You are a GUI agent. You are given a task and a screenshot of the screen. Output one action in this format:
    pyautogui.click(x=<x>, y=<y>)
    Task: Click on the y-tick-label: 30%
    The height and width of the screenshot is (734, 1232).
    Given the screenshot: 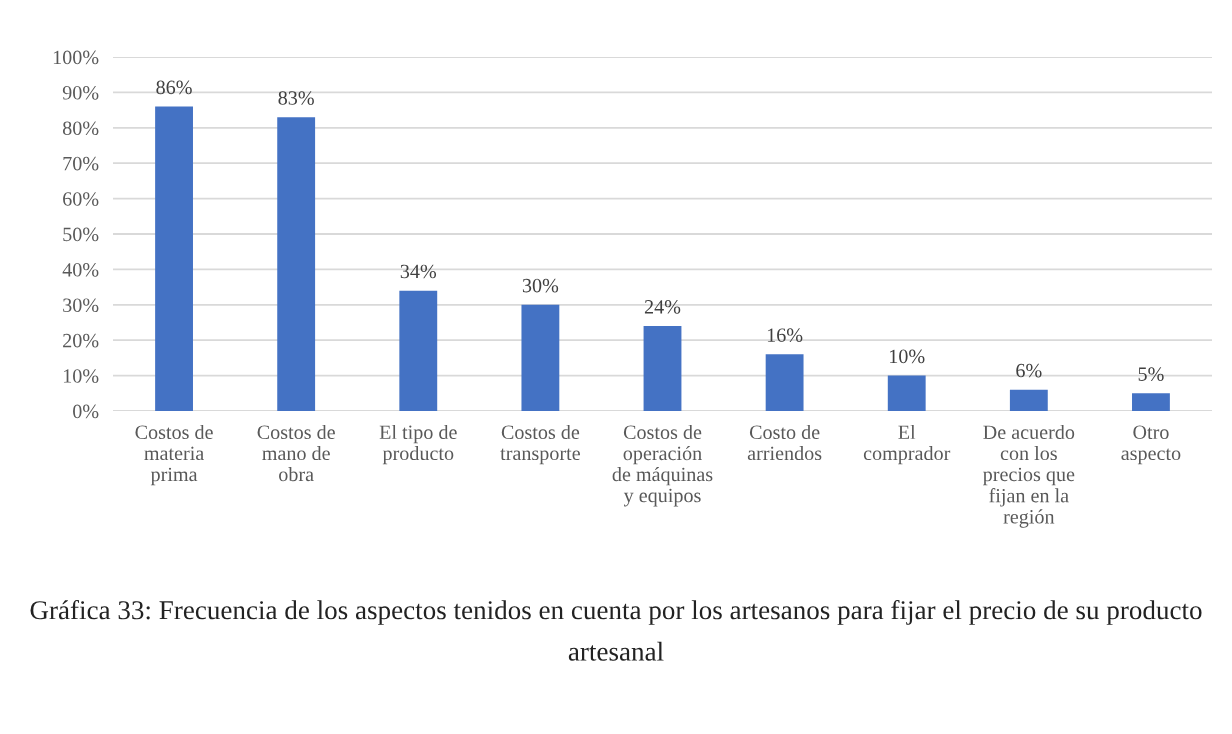 What is the action you would take?
    pyautogui.click(x=81, y=305)
    